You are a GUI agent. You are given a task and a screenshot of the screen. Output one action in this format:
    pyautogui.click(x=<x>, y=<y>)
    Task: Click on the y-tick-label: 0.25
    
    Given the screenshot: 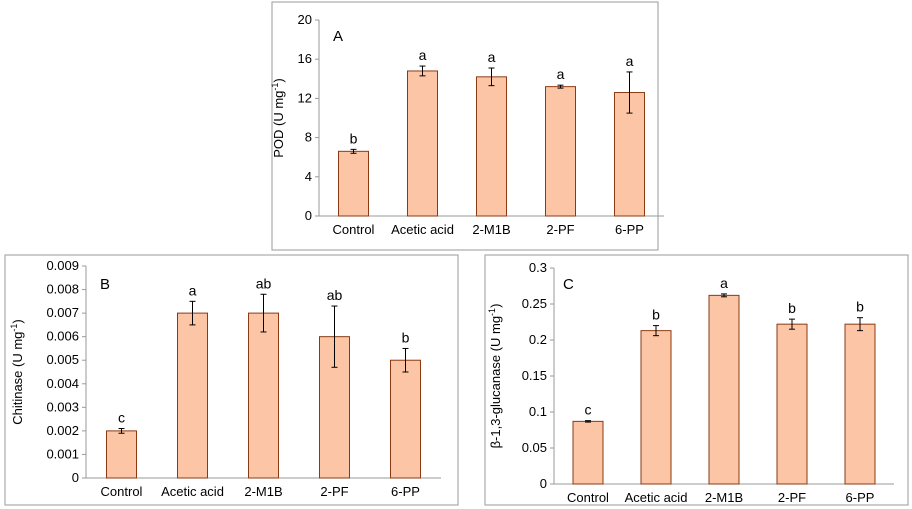 What is the action you would take?
    pyautogui.click(x=534, y=303)
    